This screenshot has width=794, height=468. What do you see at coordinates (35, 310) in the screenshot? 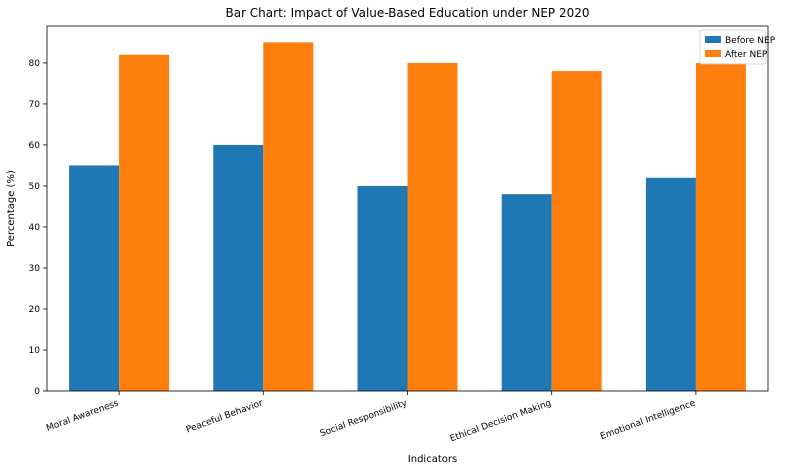
I see `y-tick-label: 20` at bounding box center [35, 310].